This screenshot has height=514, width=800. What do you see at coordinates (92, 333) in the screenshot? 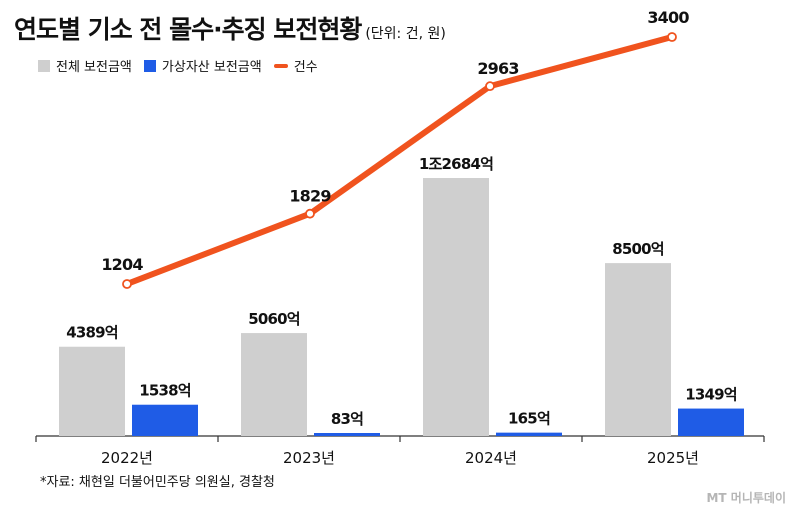
I see `bar-total-label: 4389억` at bounding box center [92, 333].